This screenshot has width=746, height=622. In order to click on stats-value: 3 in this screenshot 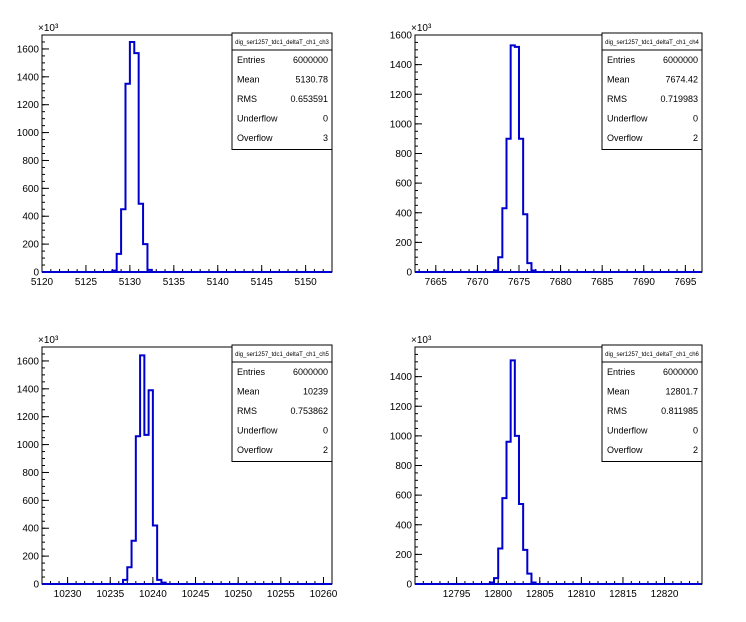, I will do `click(325, 138)`.